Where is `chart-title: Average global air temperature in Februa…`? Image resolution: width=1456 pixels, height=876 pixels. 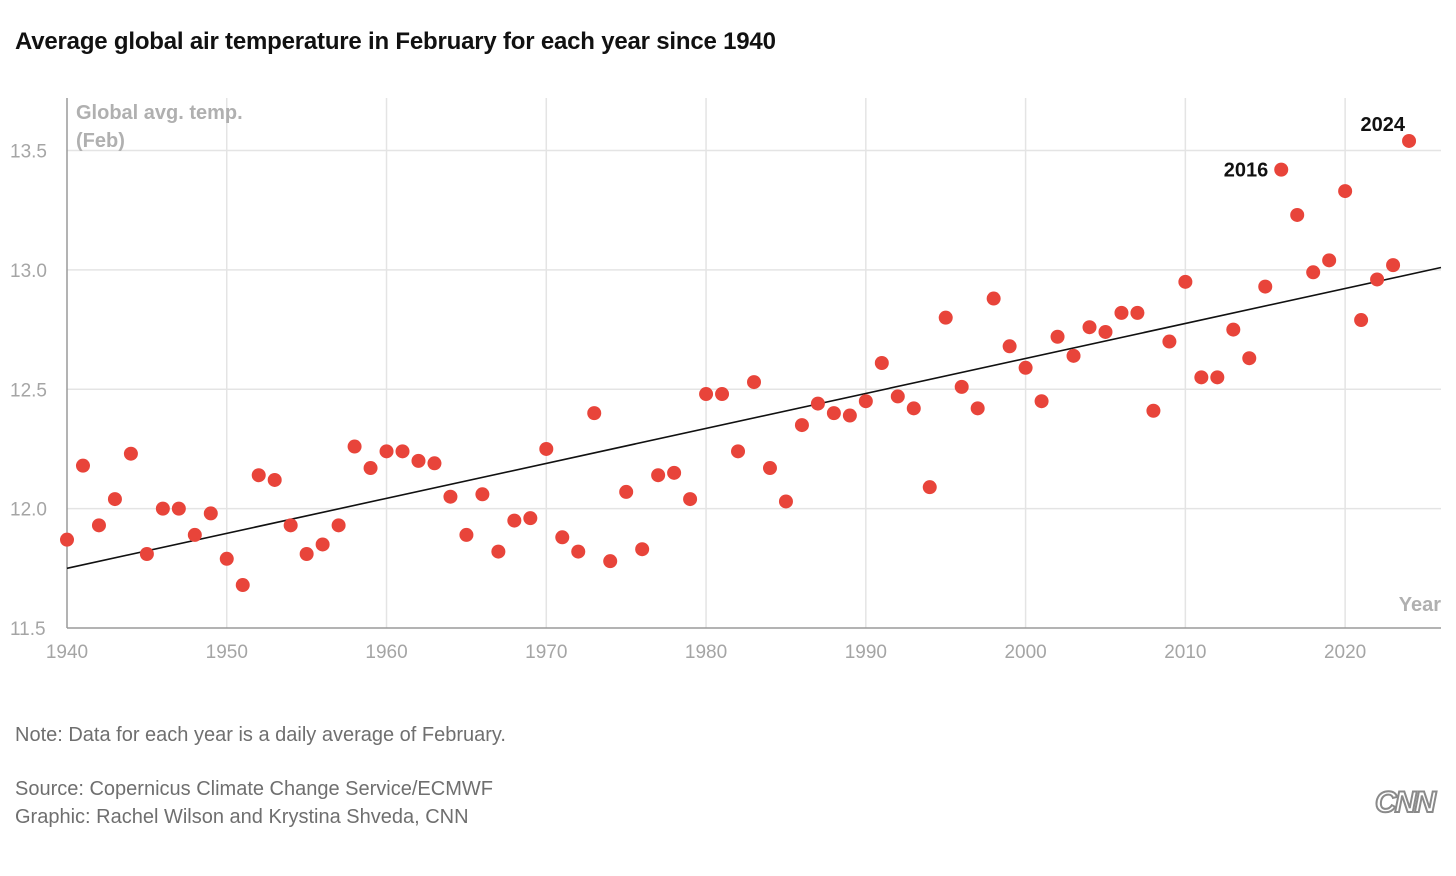
chart-title: Average global air temperature in Februa… is located at coordinates (395, 41).